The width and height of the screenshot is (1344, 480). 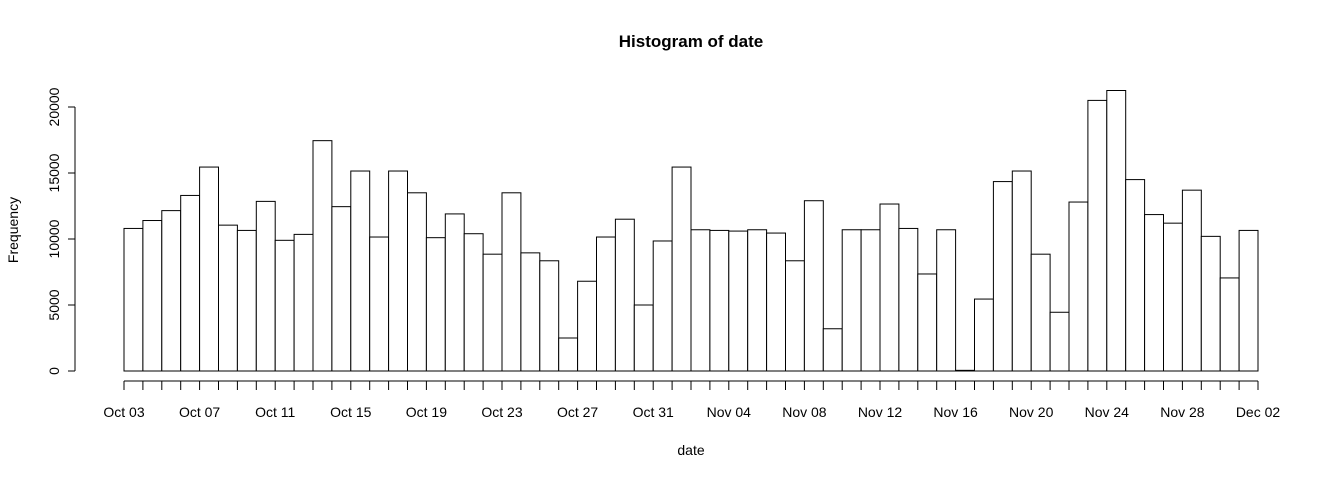 What do you see at coordinates (54, 172) in the screenshot?
I see `y-tick-label: 15000` at bounding box center [54, 172].